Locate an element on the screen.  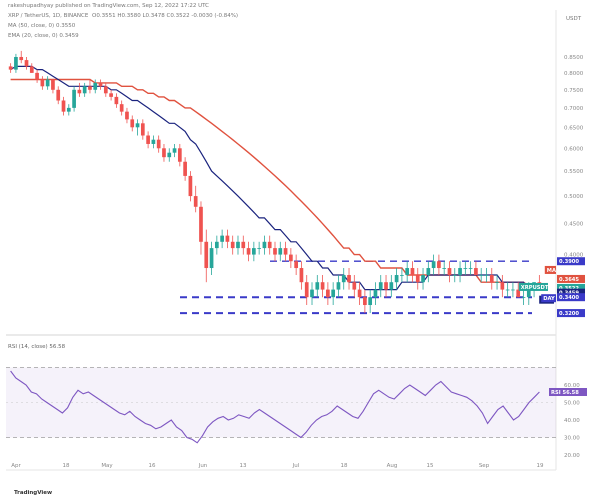
price-label-text: 0.3900 is located at coordinates (569, 262).